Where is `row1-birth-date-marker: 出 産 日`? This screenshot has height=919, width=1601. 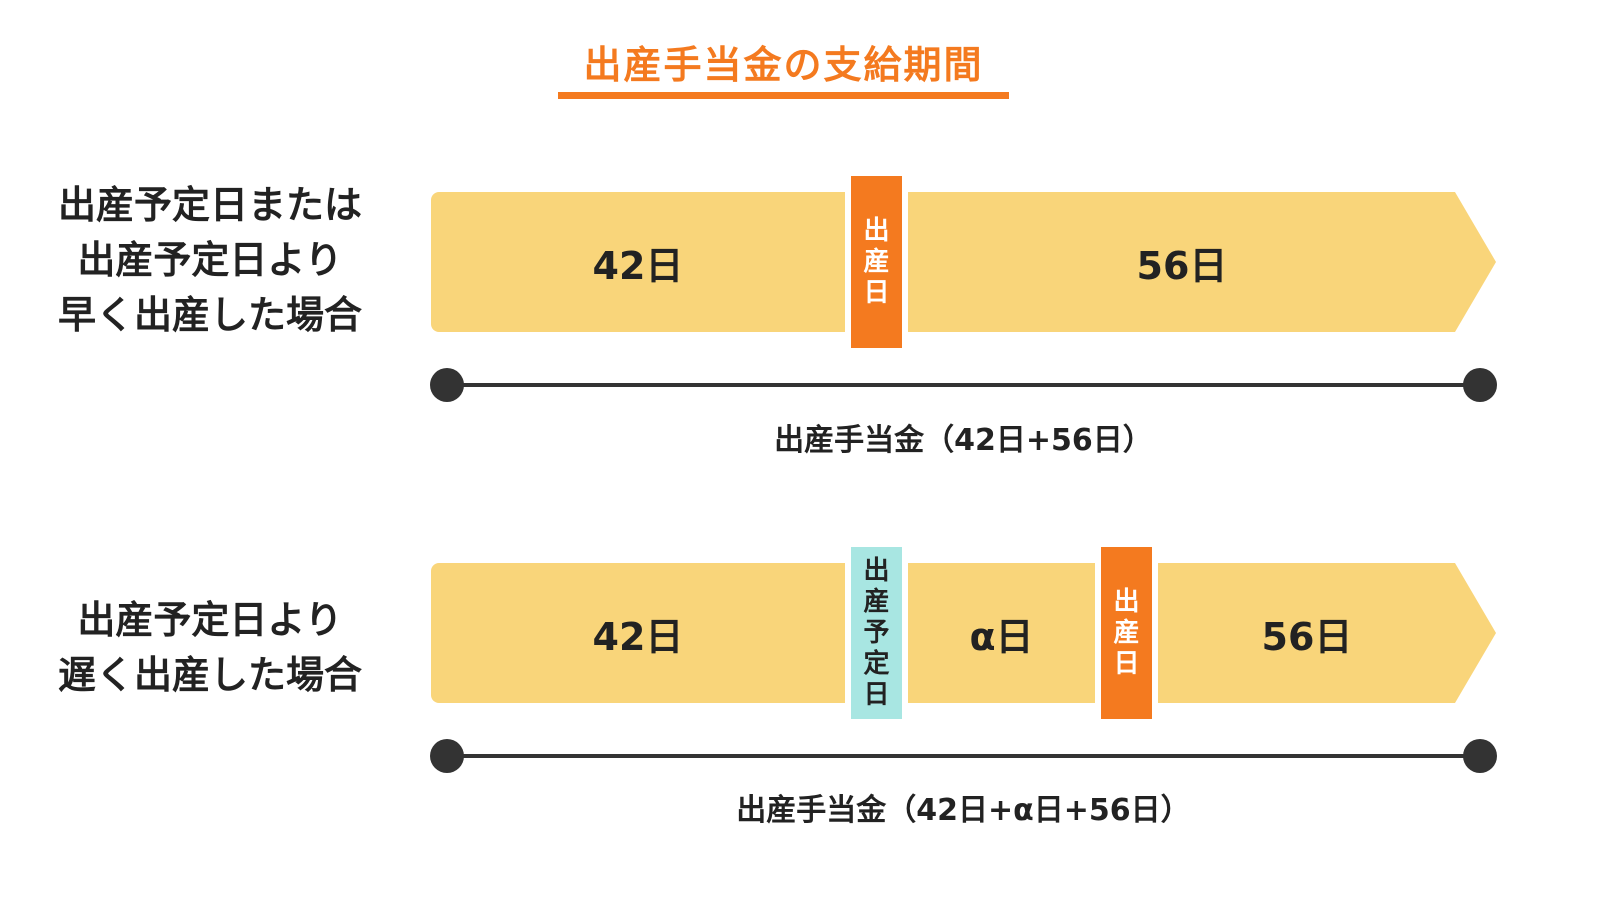 row1-birth-date-marker: 出 産 日 is located at coordinates (876, 262).